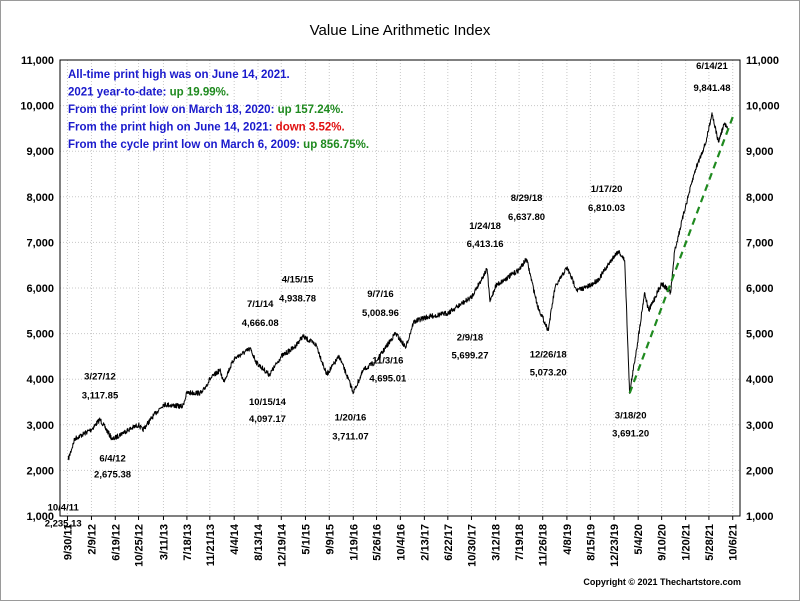  I want to click on x-tick-label: 6/19/12, so click(116, 542).